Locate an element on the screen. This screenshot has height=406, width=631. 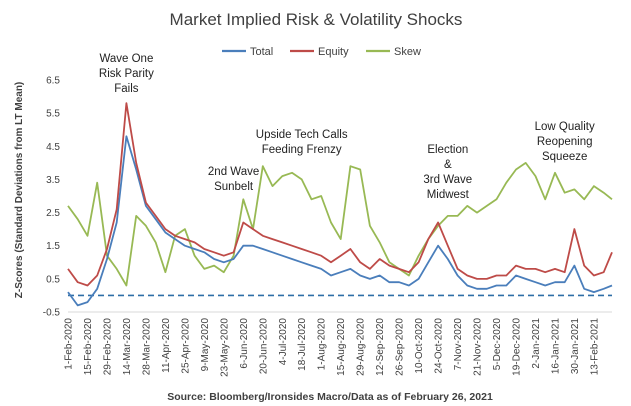
annotation-text: Sunbelt is located at coordinates (234, 187).